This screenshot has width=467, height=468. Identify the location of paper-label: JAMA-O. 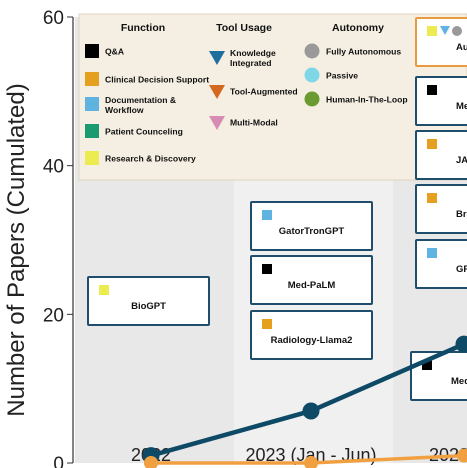
(461, 160).